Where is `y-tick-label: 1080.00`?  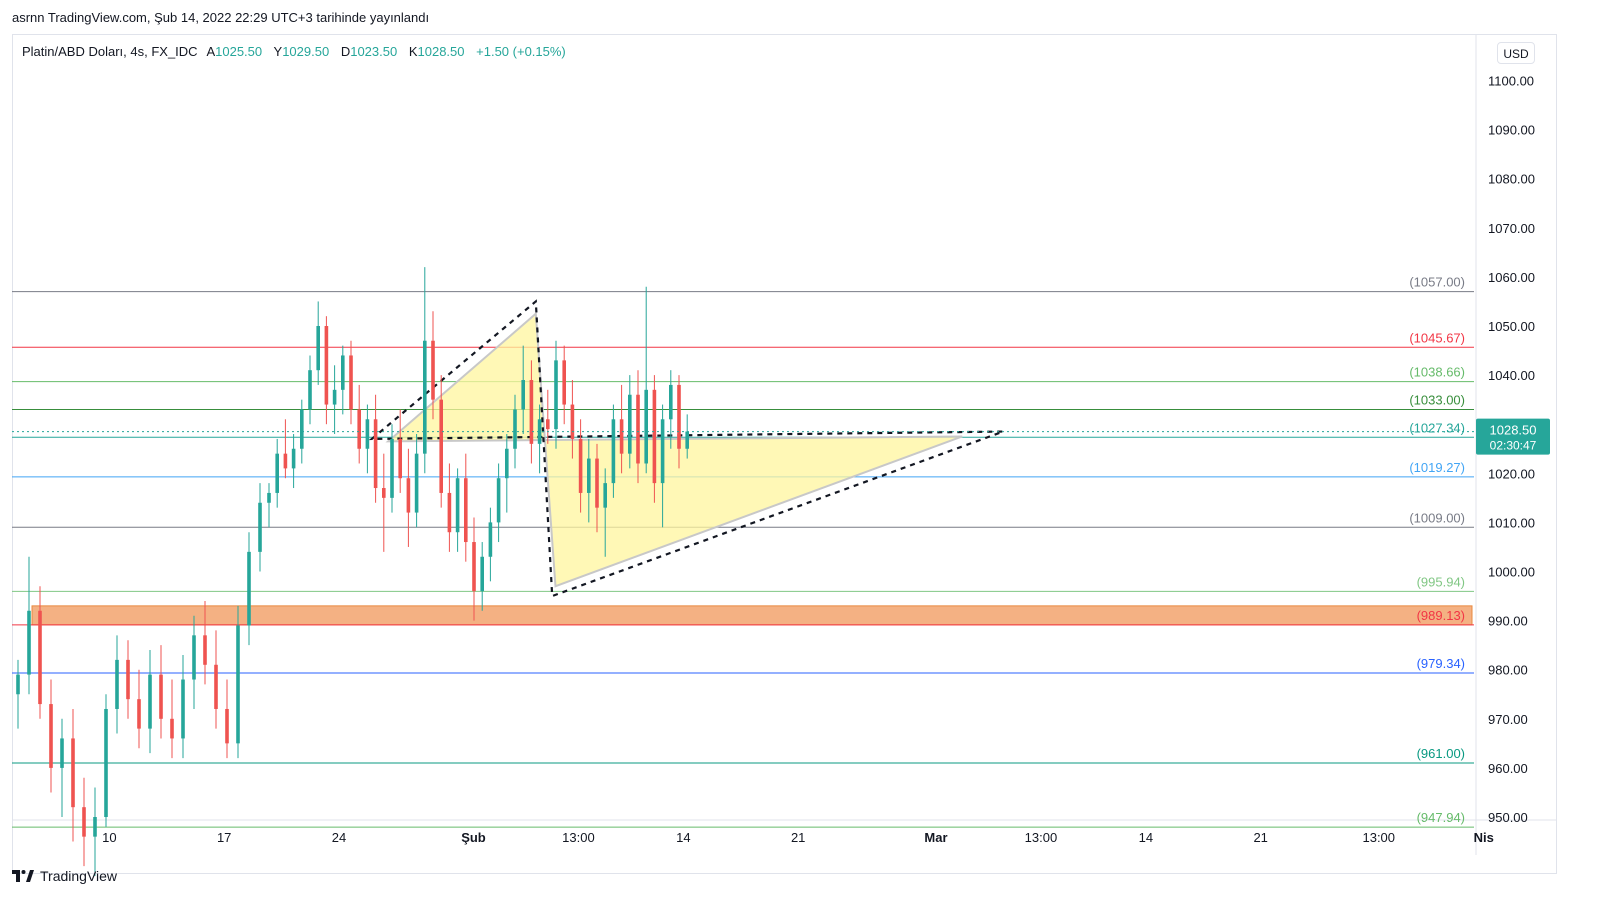
y-tick-label: 1080.00 is located at coordinates (1511, 179).